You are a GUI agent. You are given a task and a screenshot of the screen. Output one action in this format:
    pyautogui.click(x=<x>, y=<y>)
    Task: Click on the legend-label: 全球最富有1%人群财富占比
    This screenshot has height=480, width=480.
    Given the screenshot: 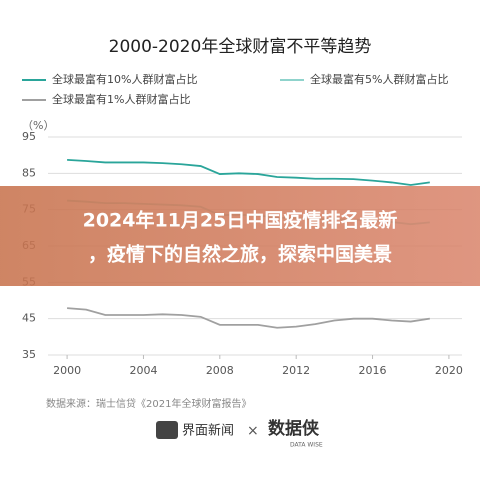 What is the action you would take?
    pyautogui.click(x=121, y=99)
    